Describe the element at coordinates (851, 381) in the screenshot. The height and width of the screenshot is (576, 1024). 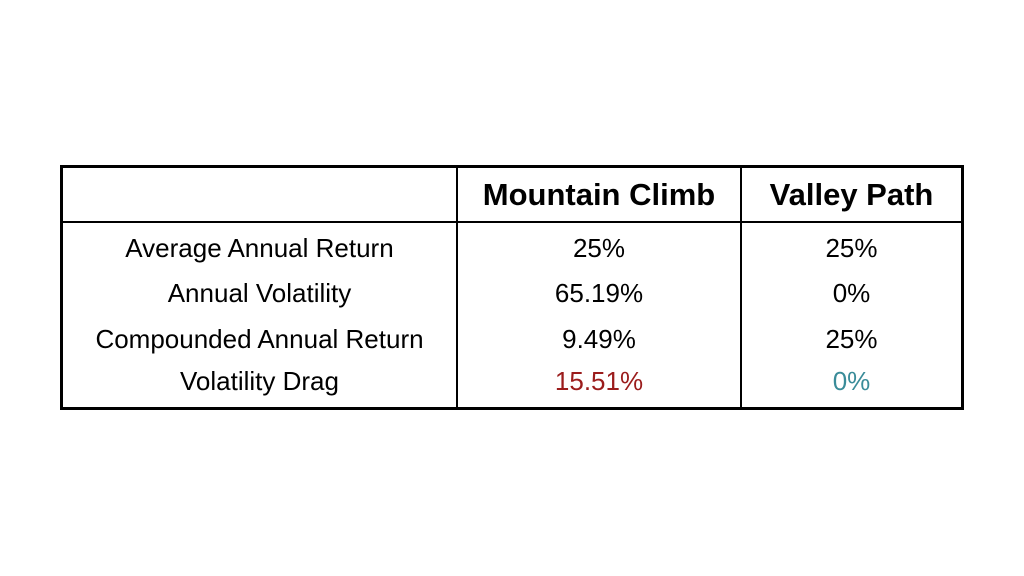
I see `valley-drag-value: 0%` at that location.